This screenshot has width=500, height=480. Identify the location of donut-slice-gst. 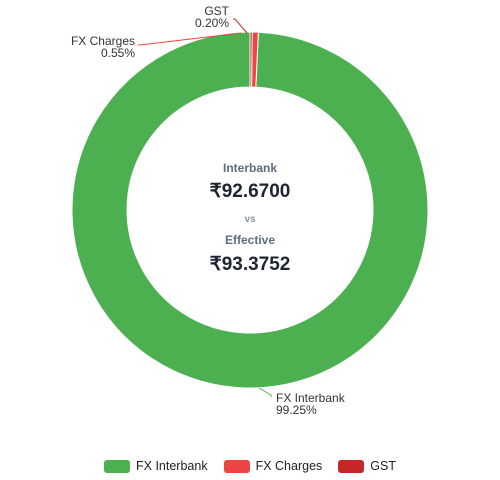
(251, 59).